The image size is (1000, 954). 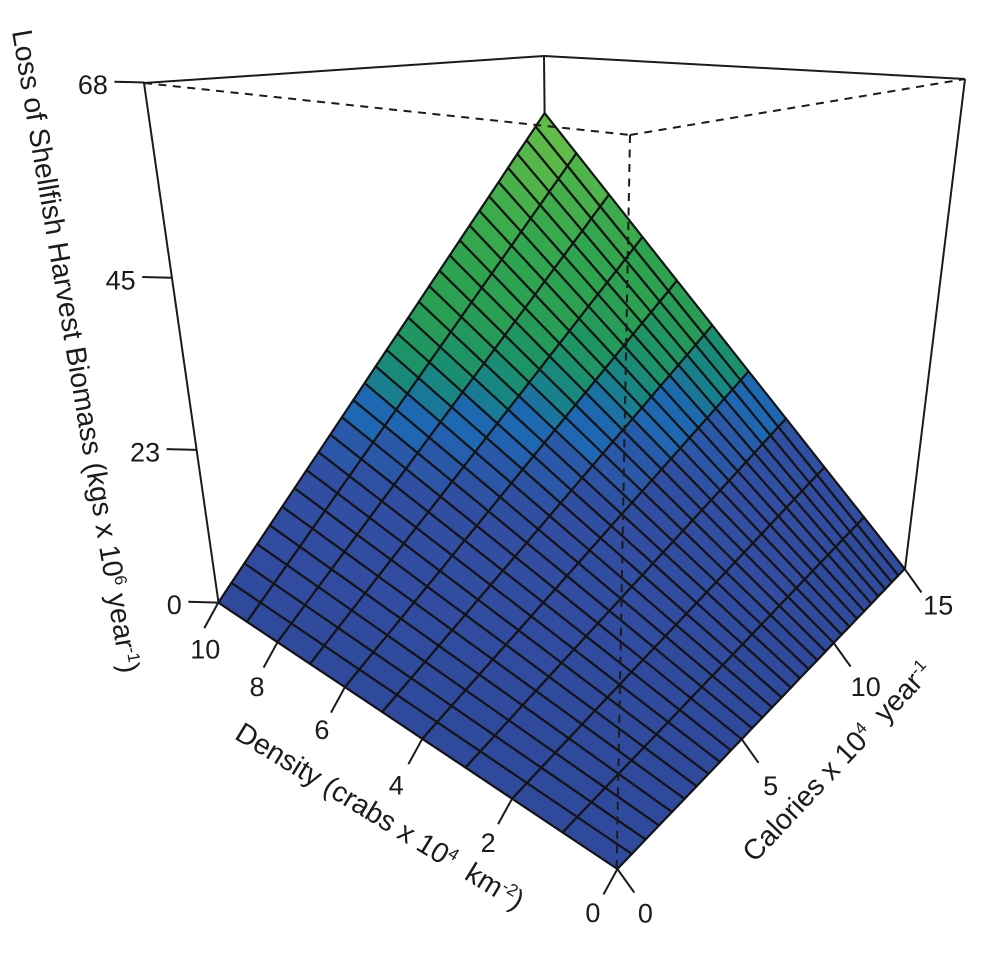 What do you see at coordinates (93, 85) in the screenshot?
I see `svg-text: 68` at bounding box center [93, 85].